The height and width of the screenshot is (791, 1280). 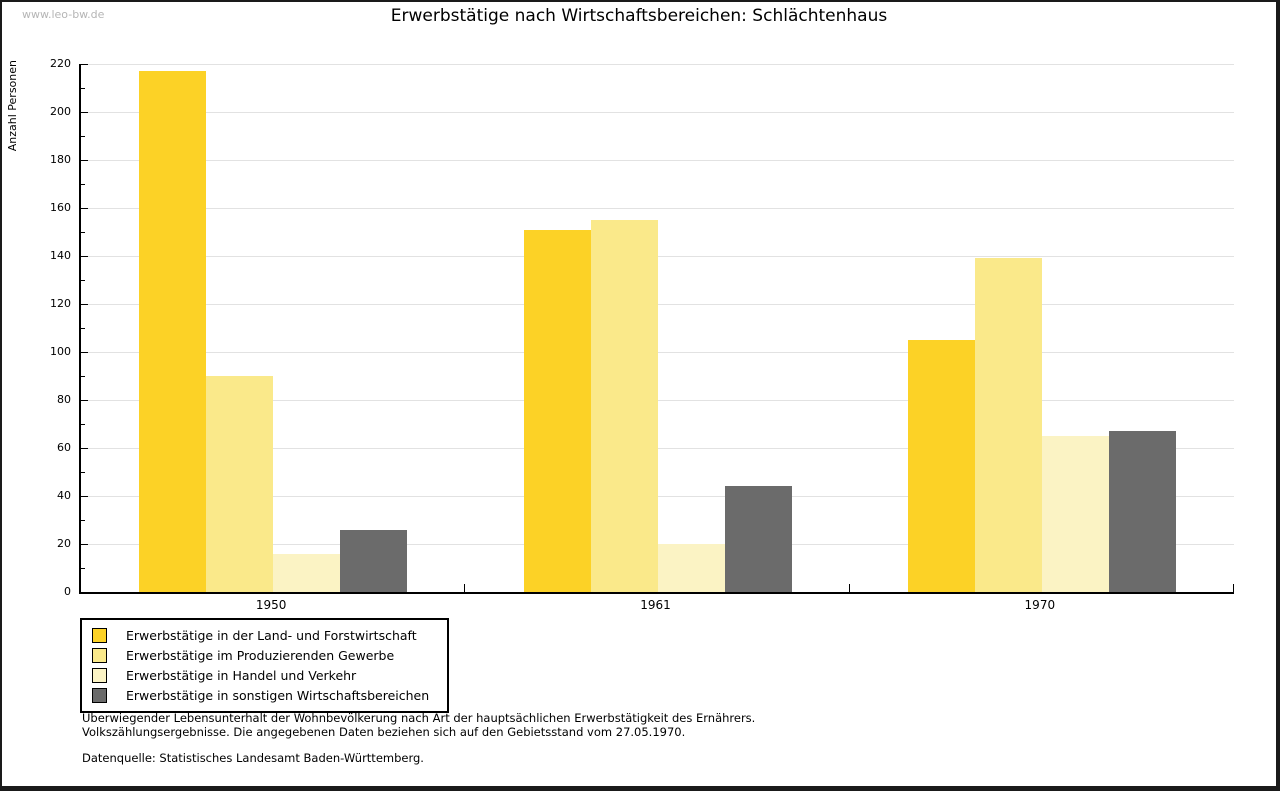 What do you see at coordinates (60, 159) in the screenshot?
I see `y-tick-label-180: 180` at bounding box center [60, 159].